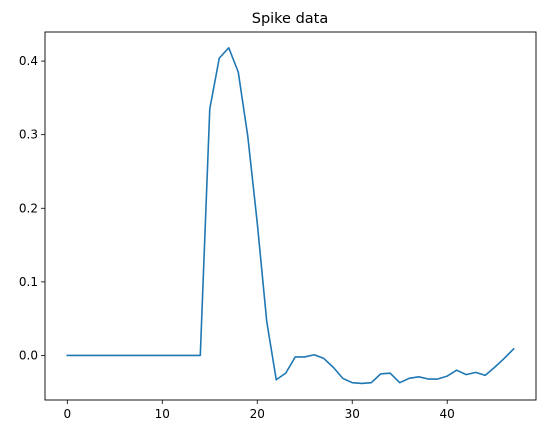  I want to click on x-tick-label: 10, so click(162, 414).